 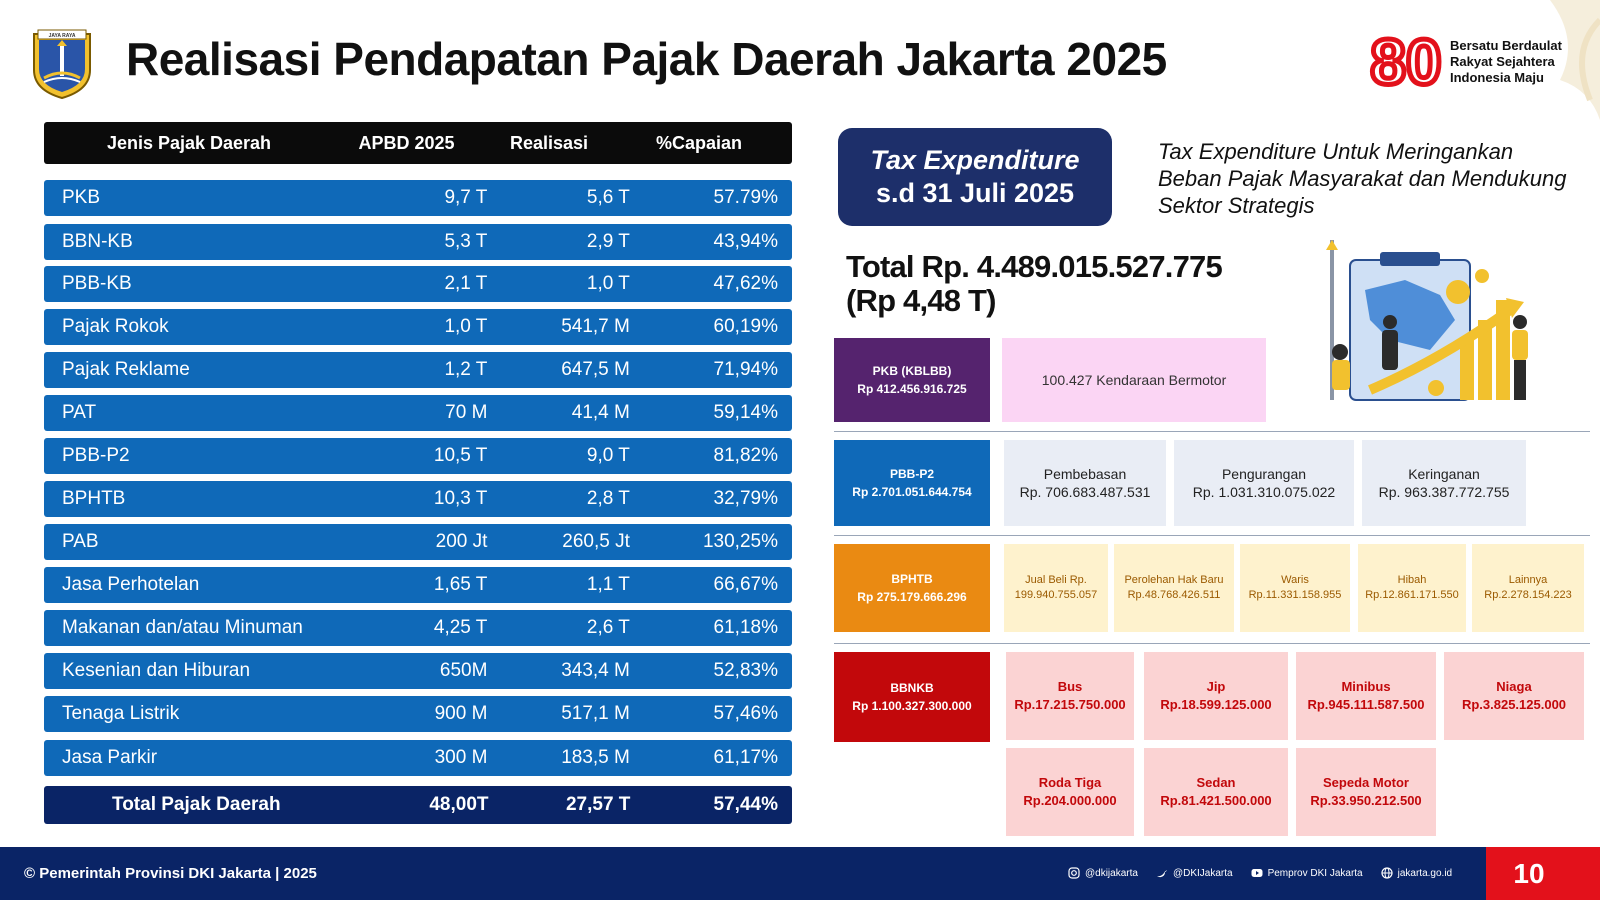 I want to click on pbb-item-box: Pembebasan Rp. 706.683.487.531, so click(x=1085, y=483).